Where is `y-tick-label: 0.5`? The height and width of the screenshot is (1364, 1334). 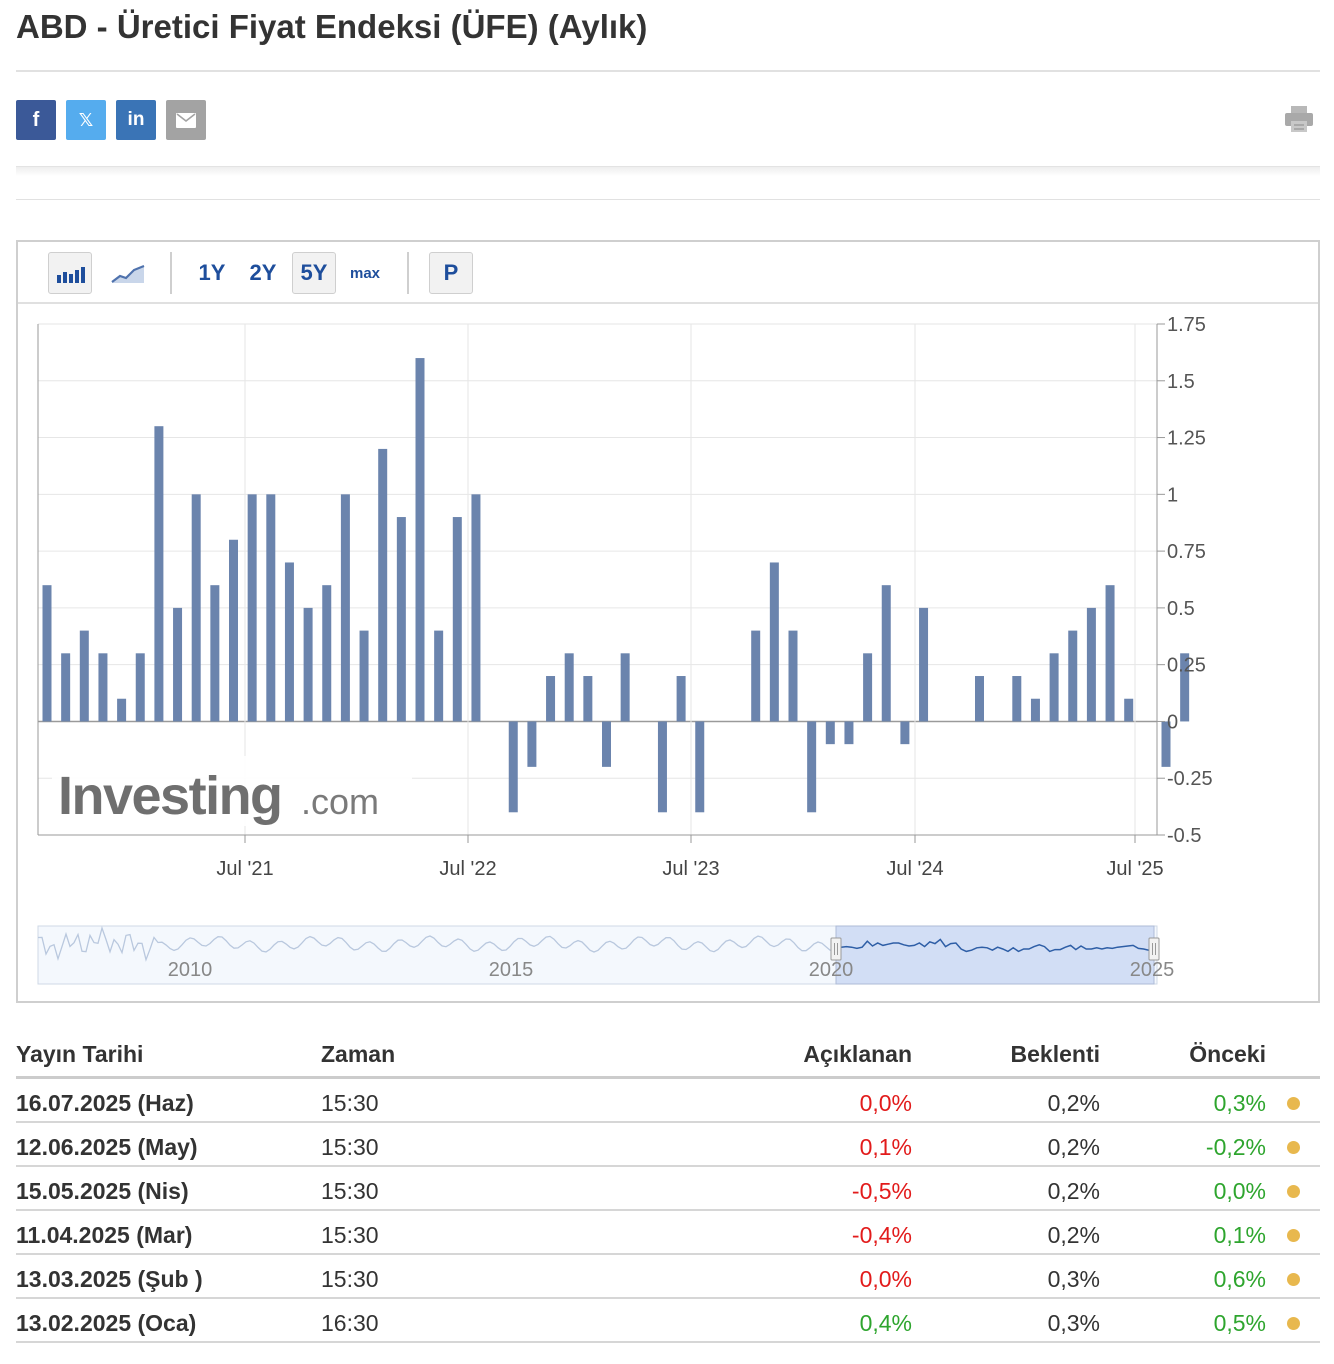
y-tick-label: 0.5 is located at coordinates (1181, 609).